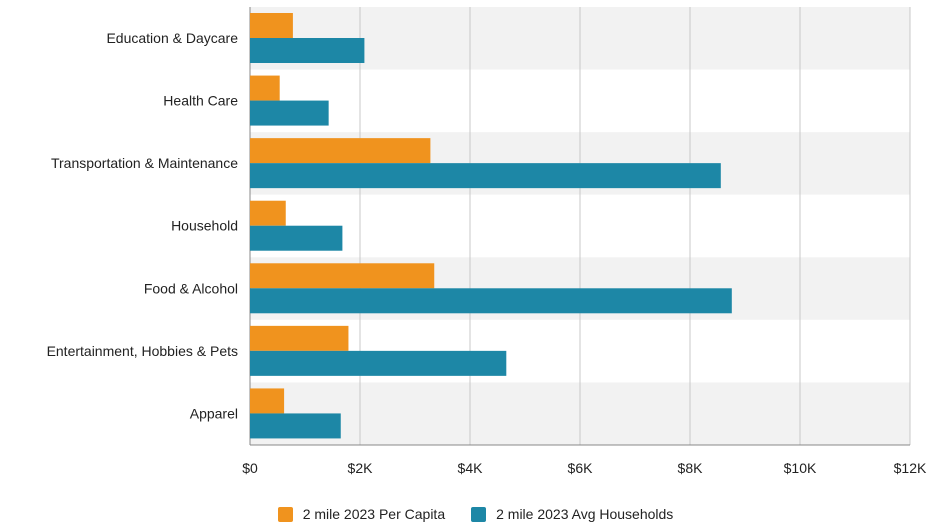  Describe the element at coordinates (214, 413) in the screenshot. I see `category-label-apparel: Apparel` at that location.